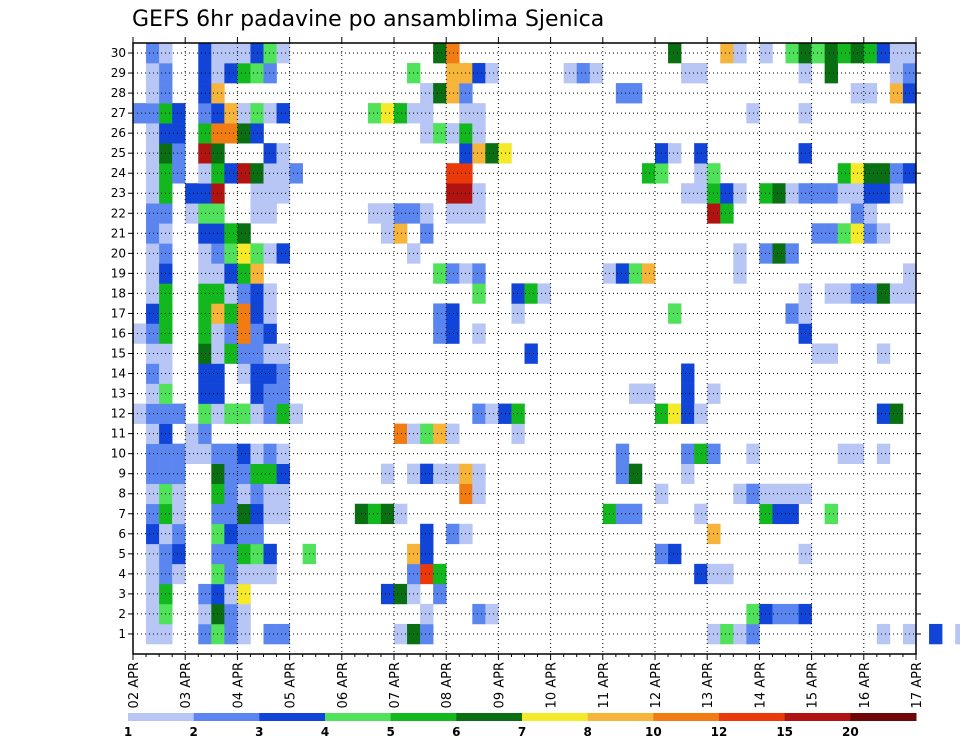  Describe the element at coordinates (813, 685) in the screenshot. I see `x-tick-label: 15 APR` at that location.